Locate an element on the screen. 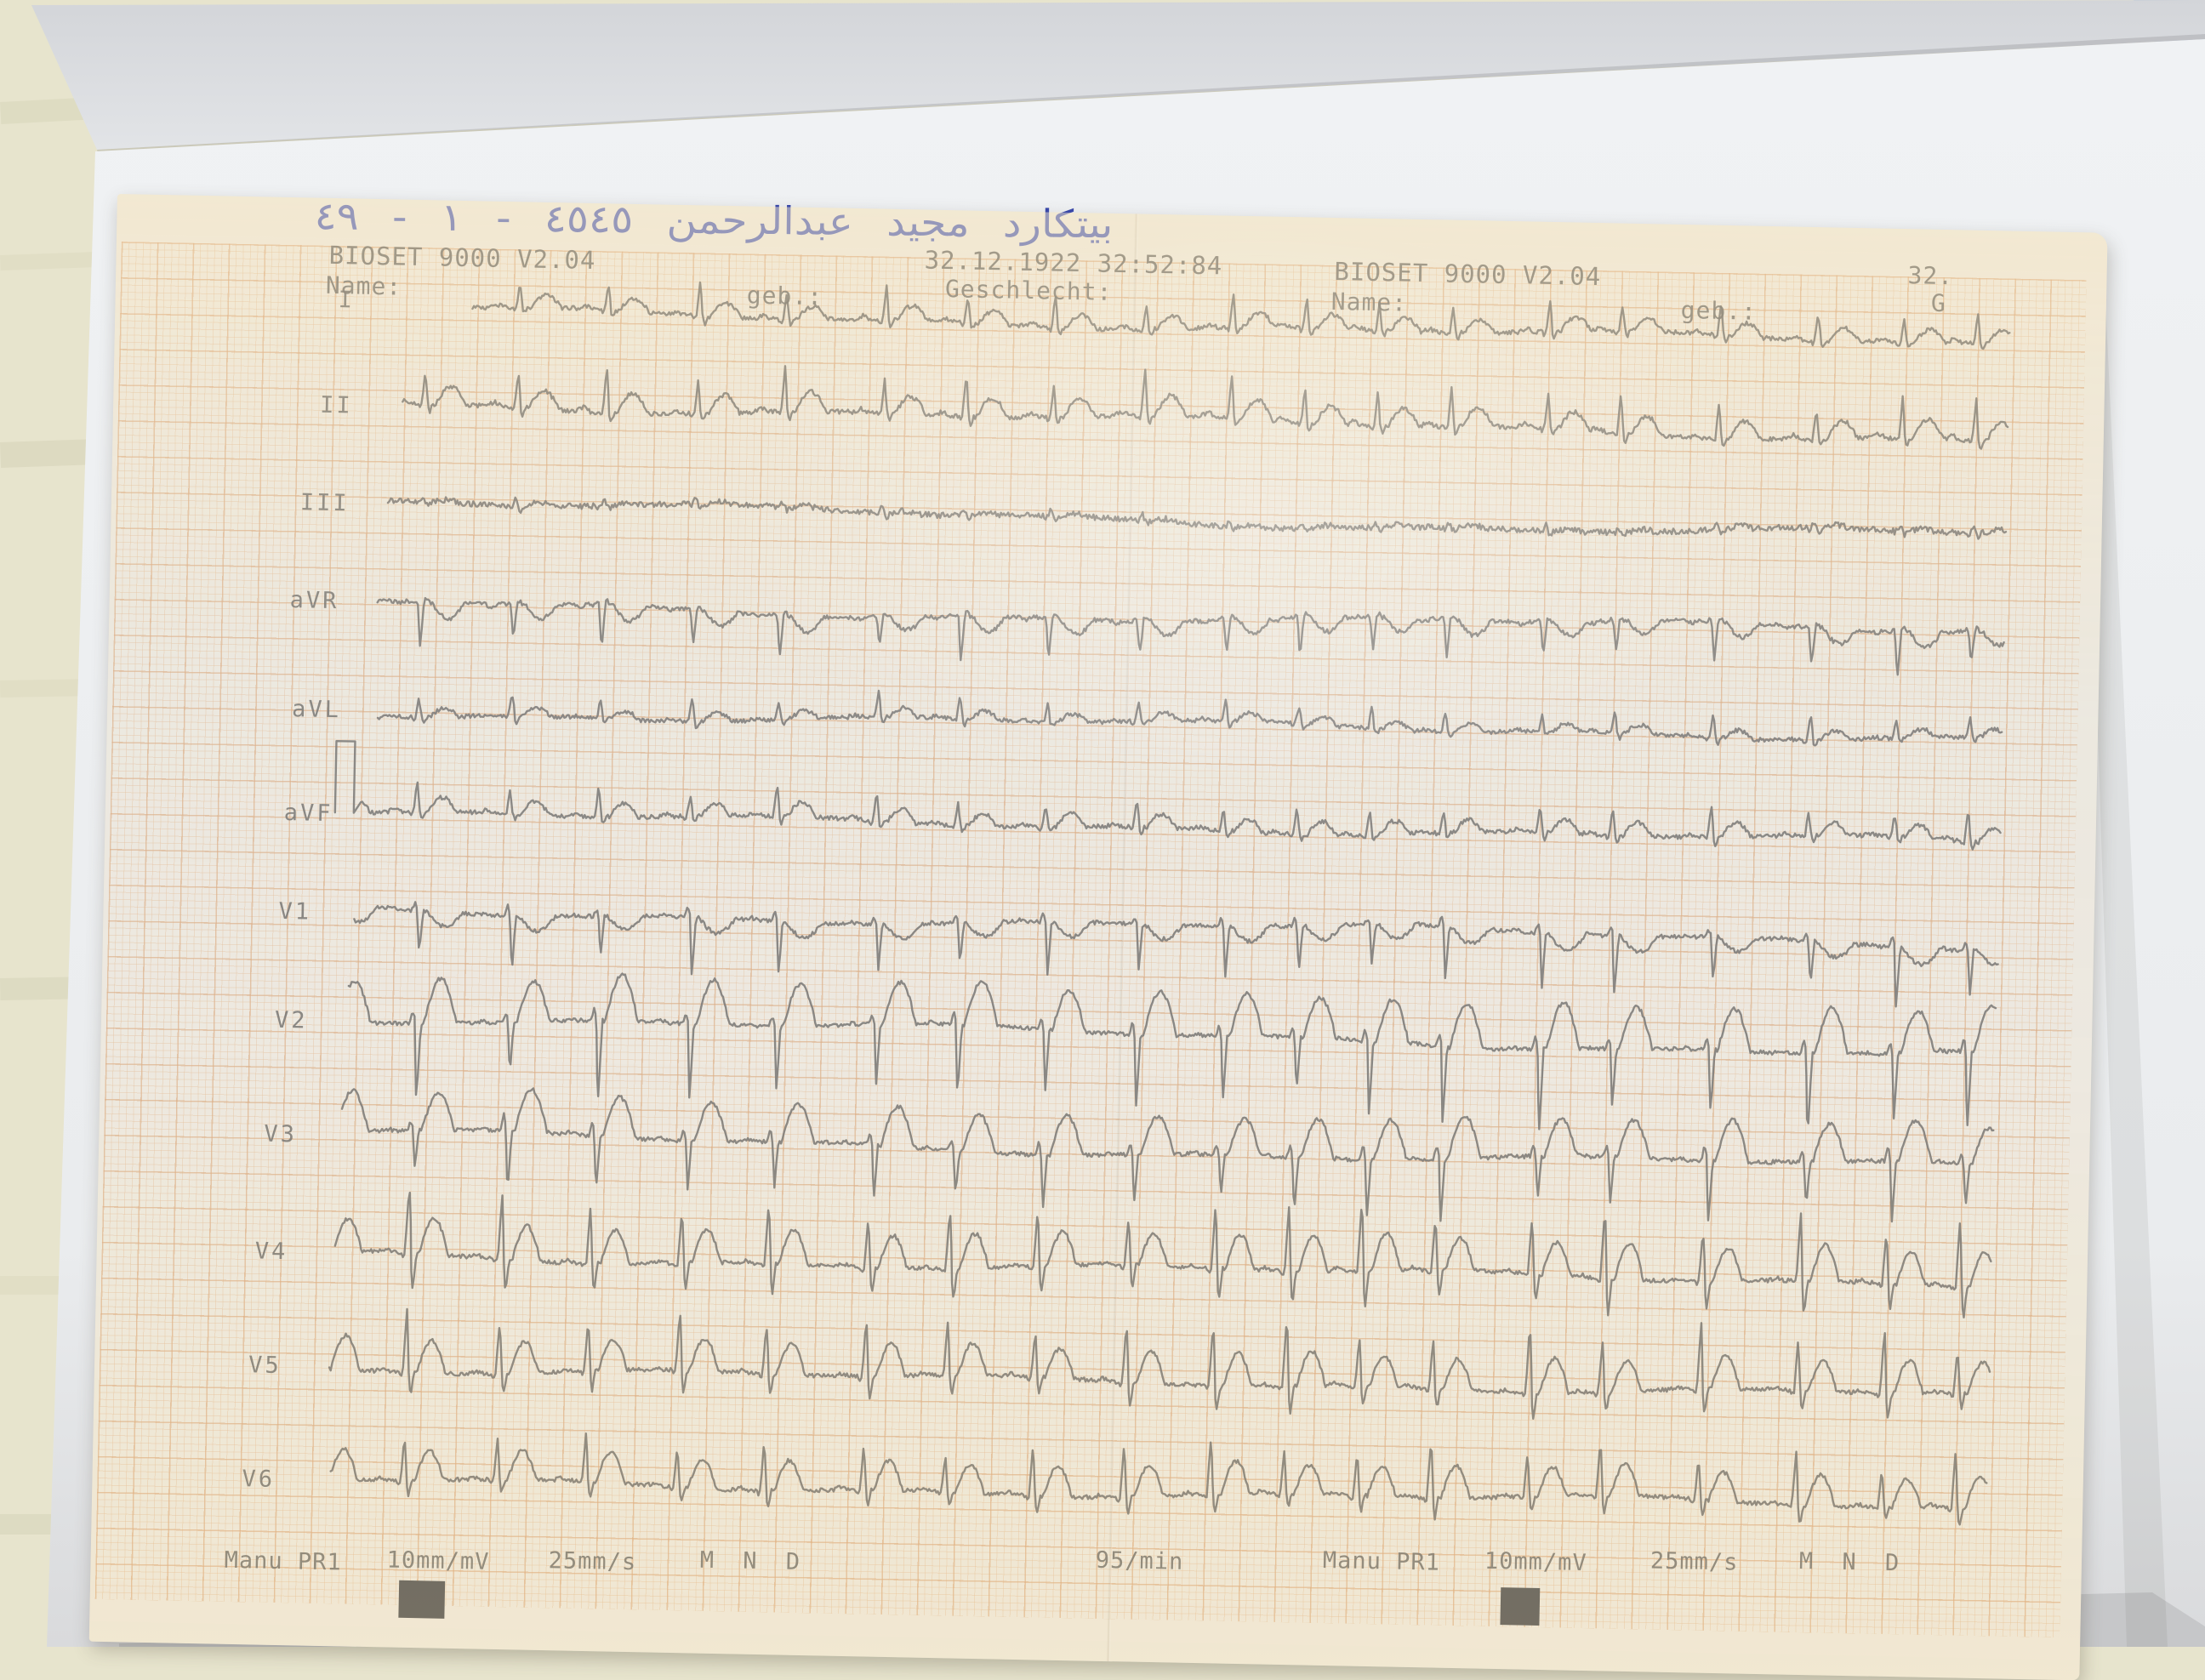  ecg-trace-V3 is located at coordinates (1167, 1155).